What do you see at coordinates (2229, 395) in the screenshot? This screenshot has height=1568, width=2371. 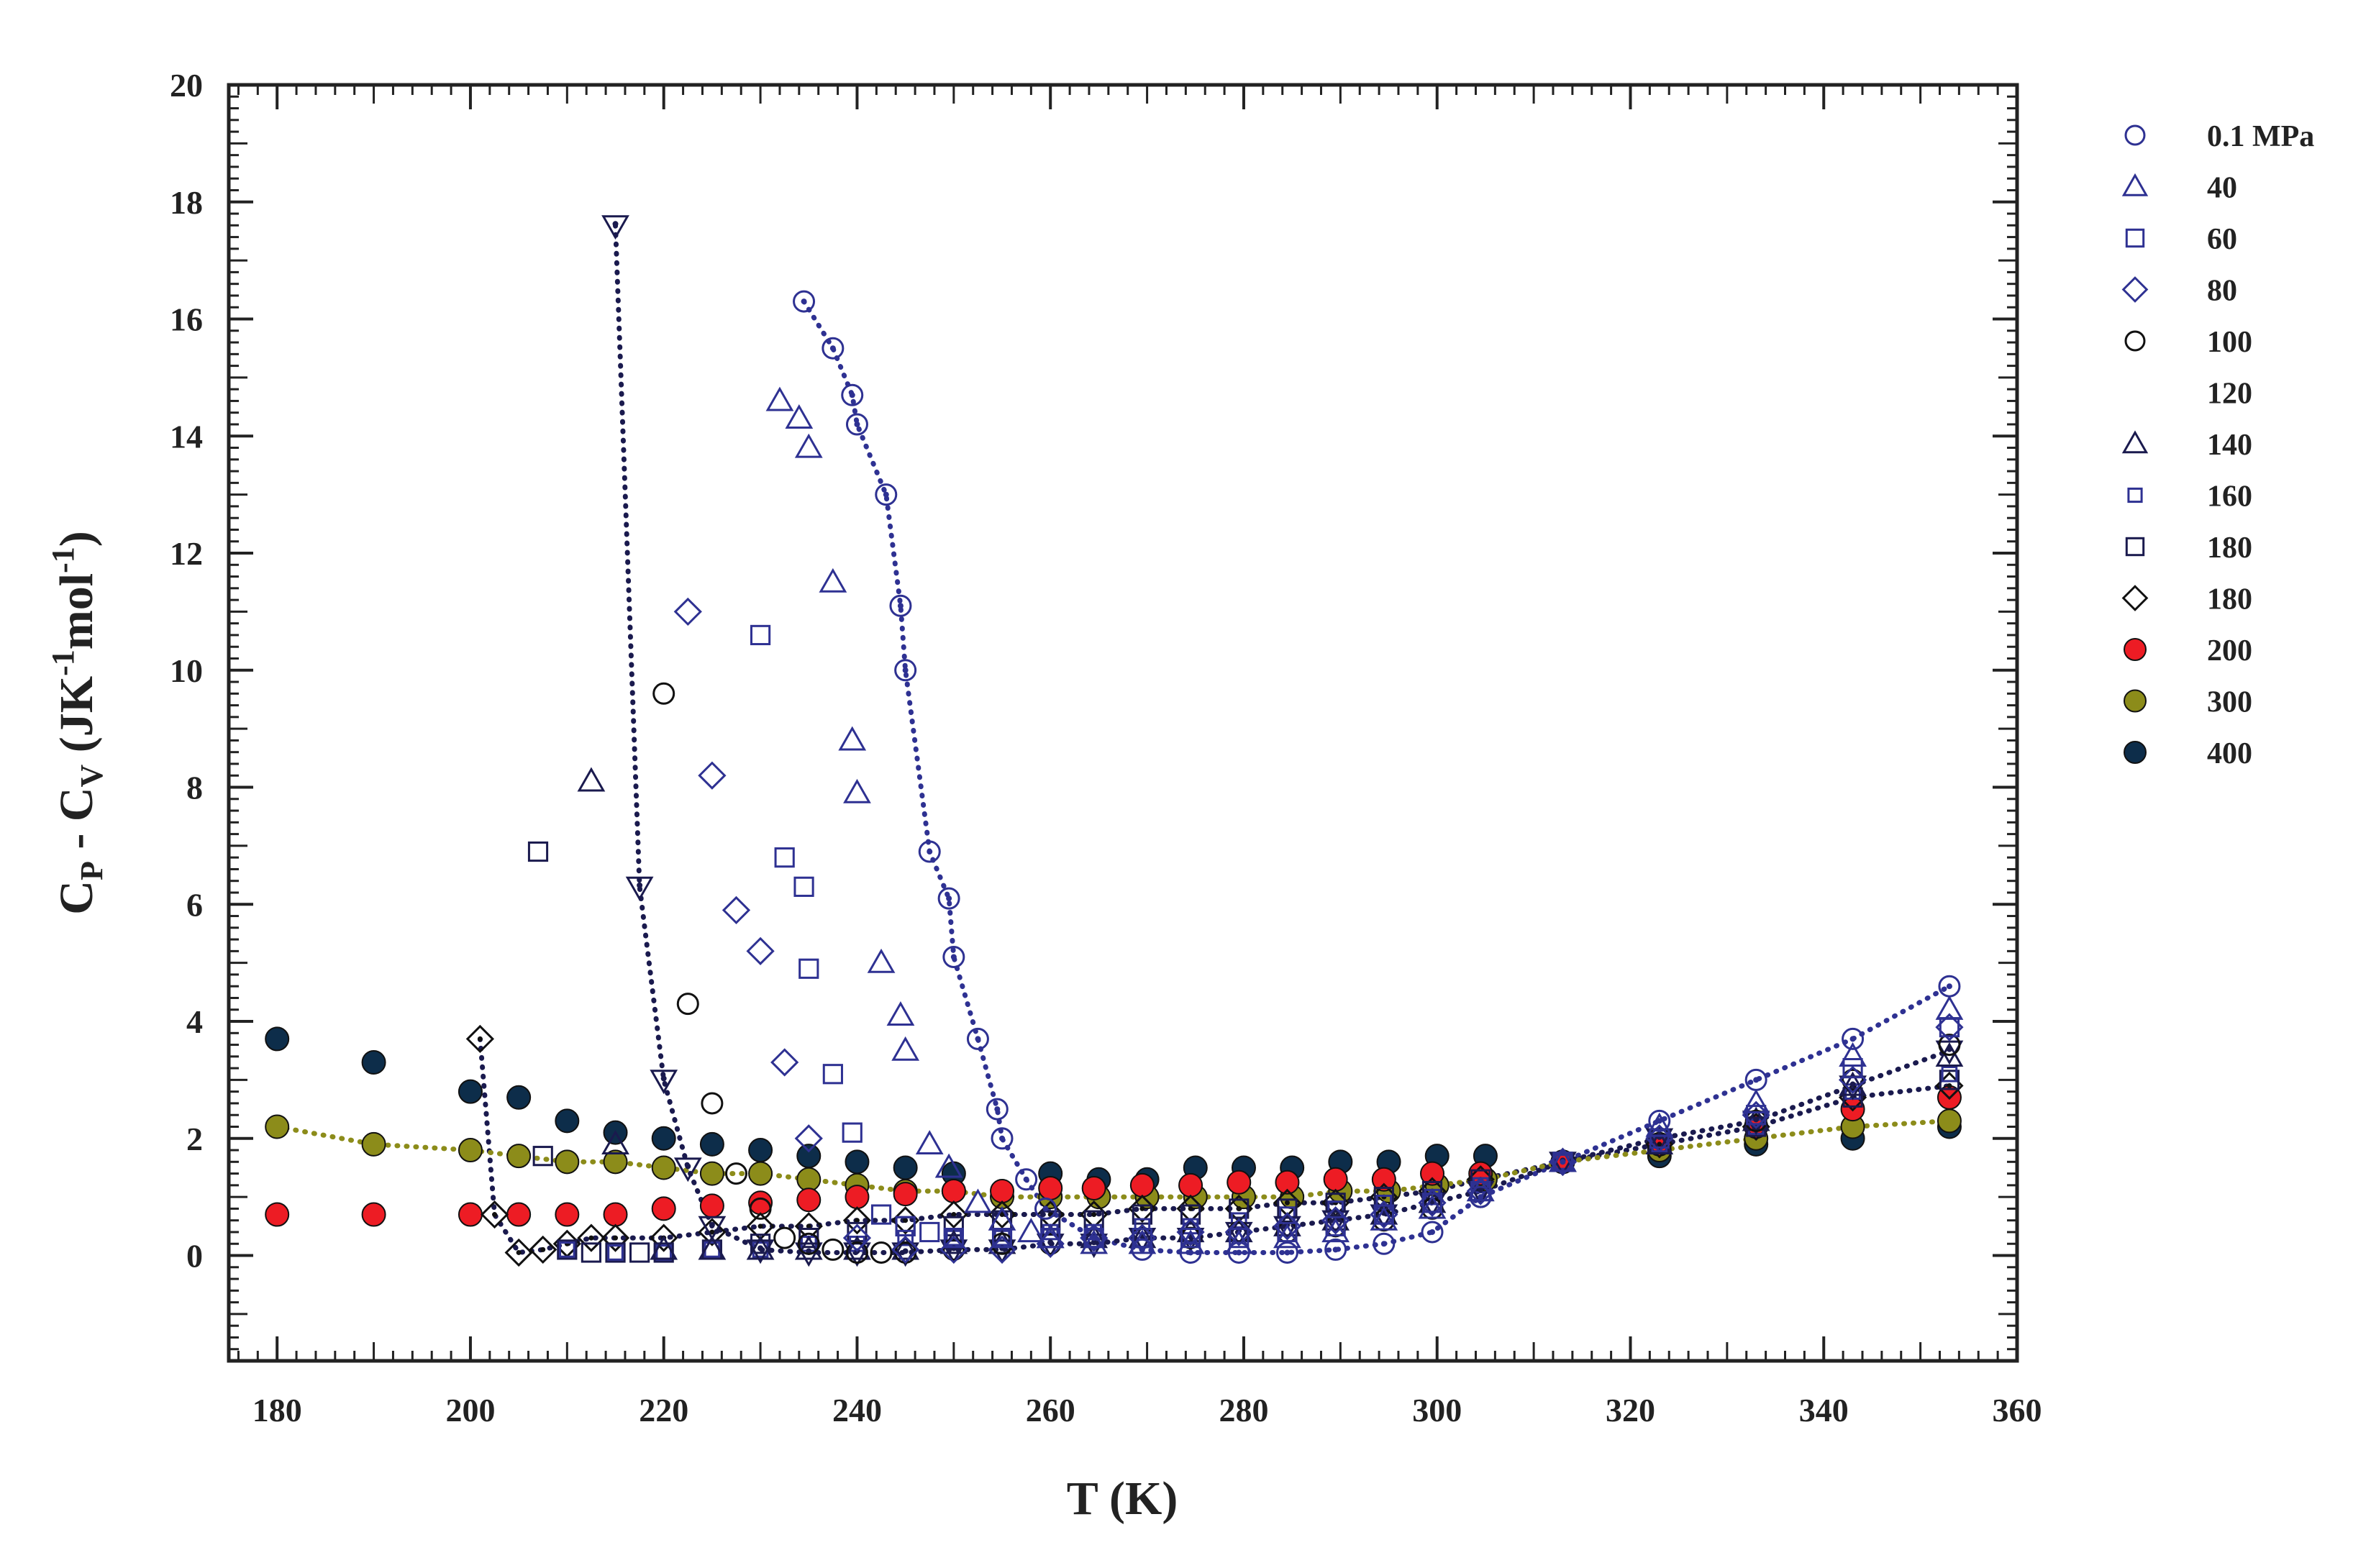 I see `legend-item: 120` at bounding box center [2229, 395].